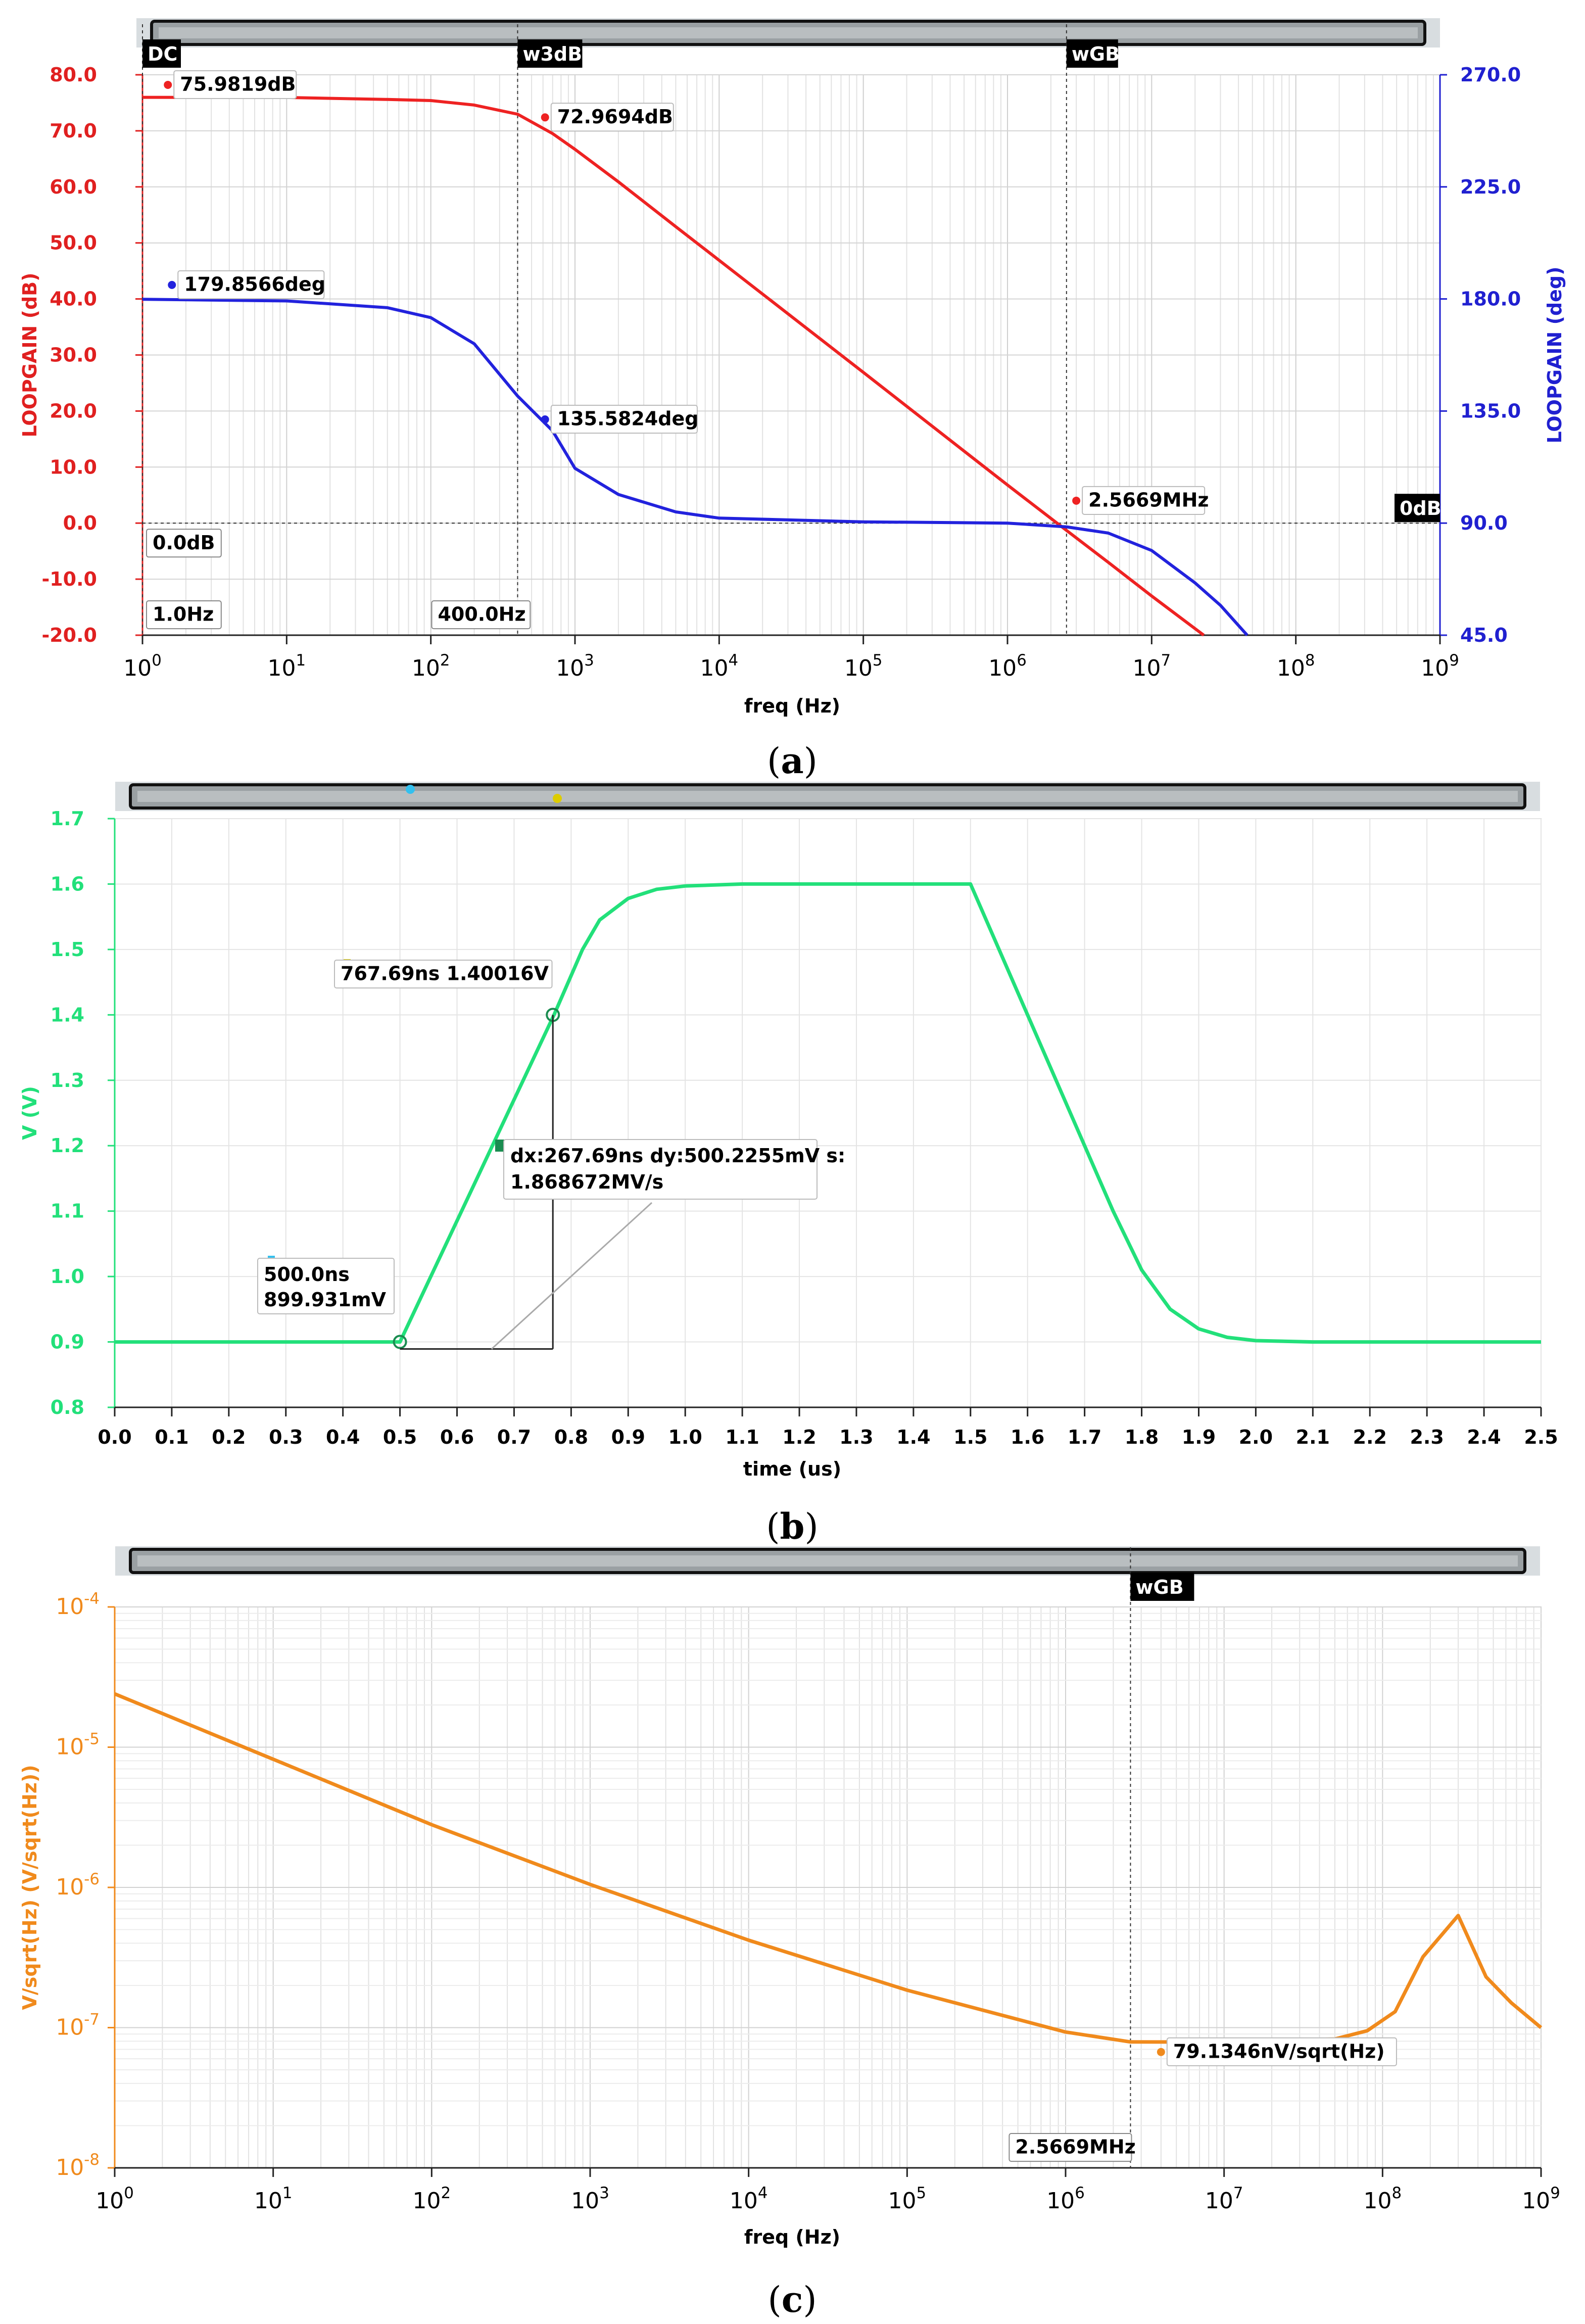 Image resolution: width=1585 pixels, height=2324 pixels. I want to click on panel-a-zero-db-tag, so click(1417, 508).